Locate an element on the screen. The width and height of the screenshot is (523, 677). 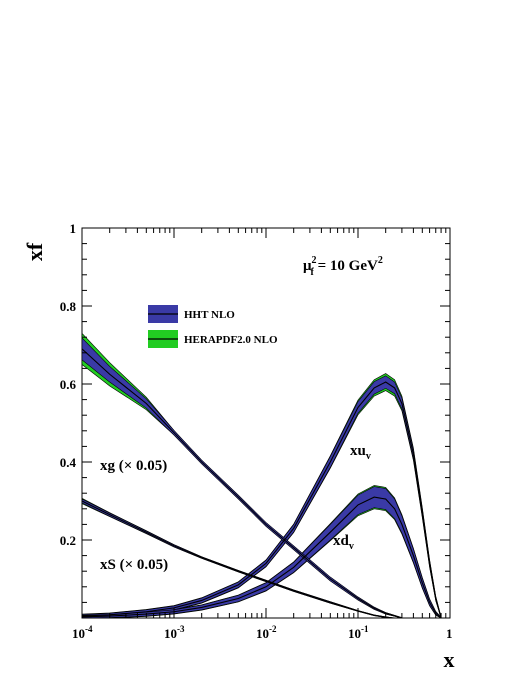
x-tick-label: 10⁻² is located at coordinates (266, 632).